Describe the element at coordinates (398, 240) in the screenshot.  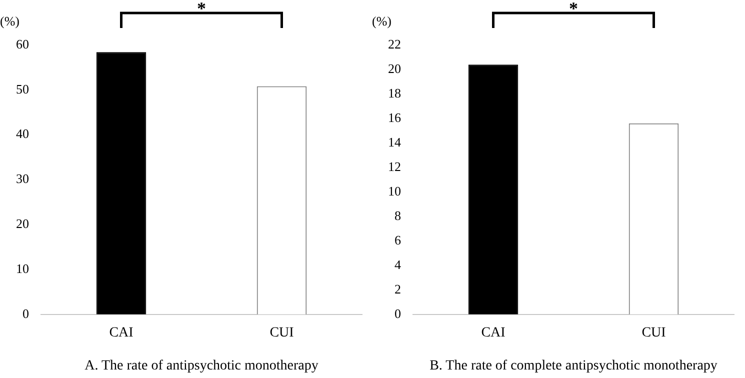
I see `y-tick-label: 6` at that location.